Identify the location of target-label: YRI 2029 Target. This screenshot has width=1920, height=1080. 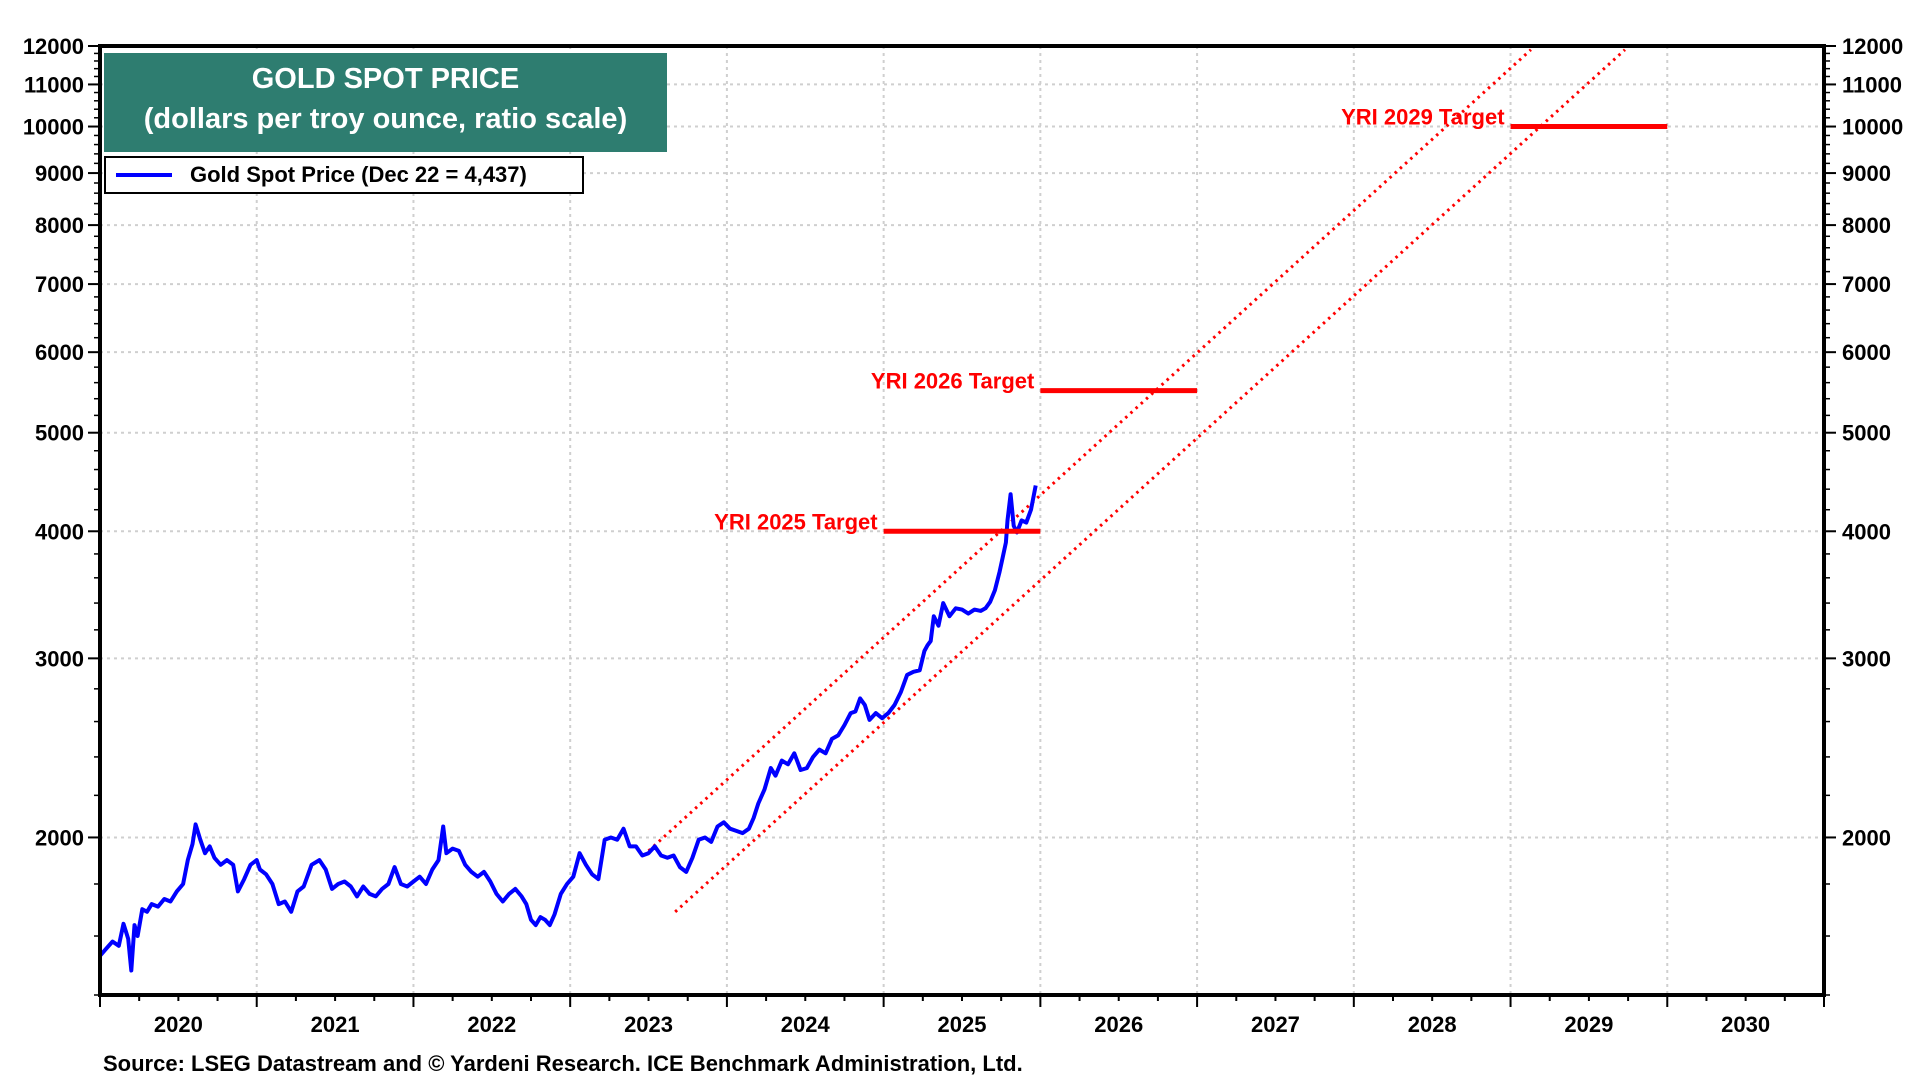
(1423, 117).